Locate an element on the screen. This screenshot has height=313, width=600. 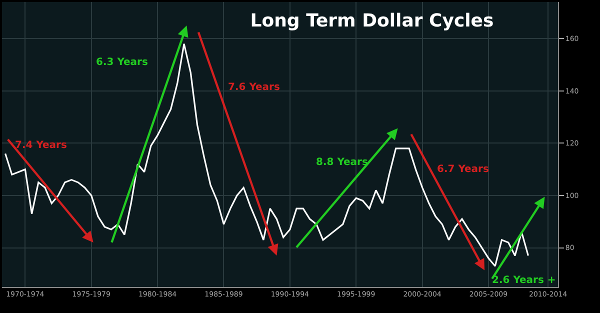
annotation: 7.4 Years is located at coordinates (41, 145).